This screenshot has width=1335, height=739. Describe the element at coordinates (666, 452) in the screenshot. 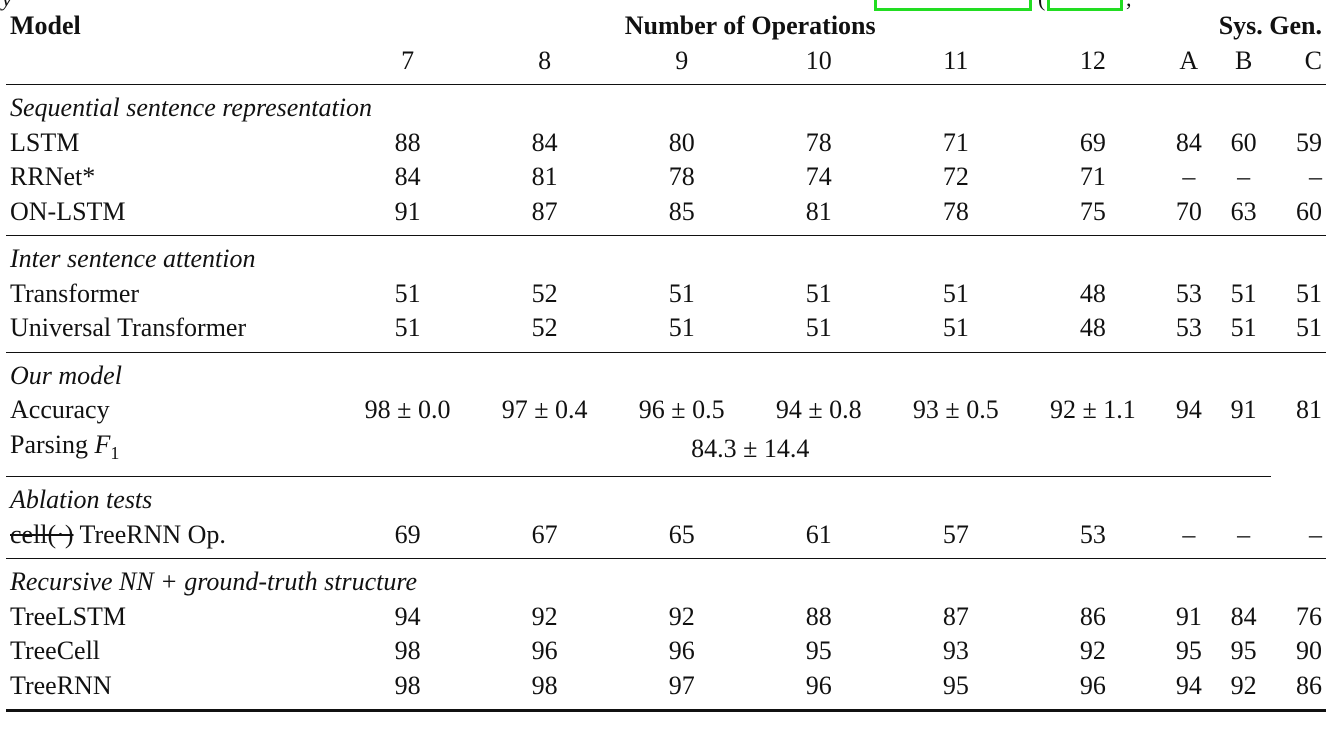

I see `table-row: Parsing F1 84.3 ± 14.4` at that location.